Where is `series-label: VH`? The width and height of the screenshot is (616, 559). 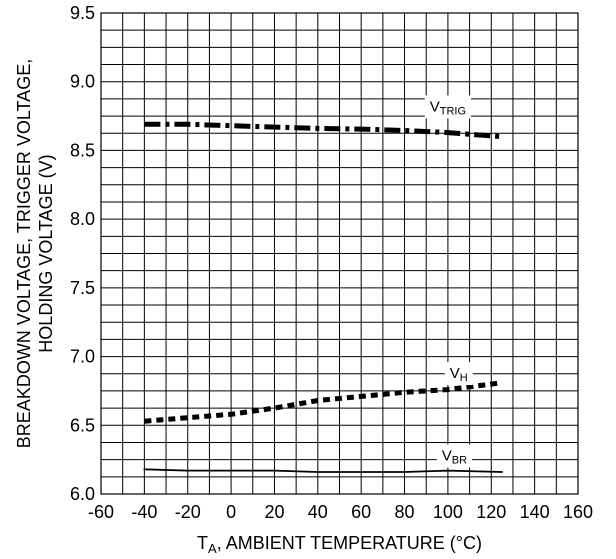
series-label: VH is located at coordinates (459, 374).